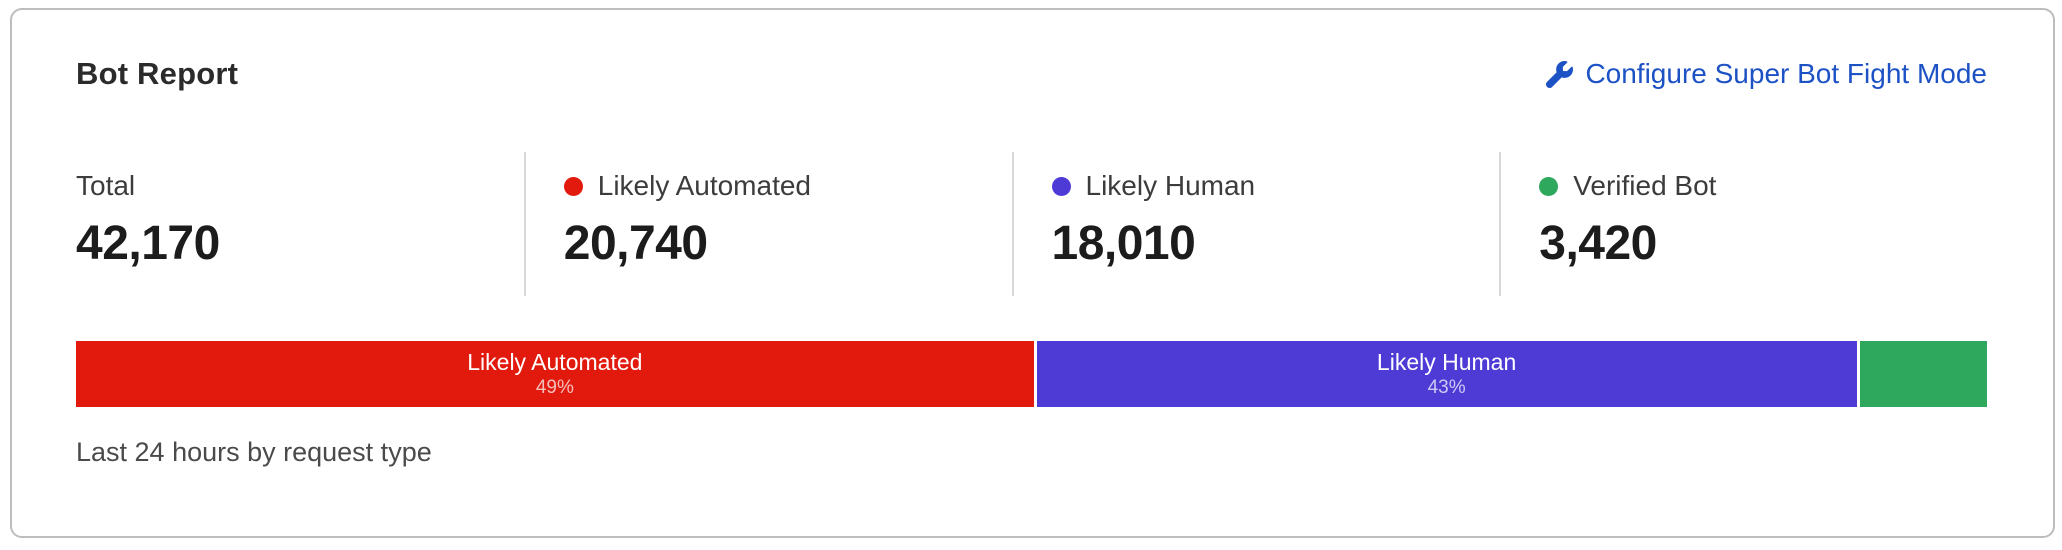  I want to click on segment-percent: 49%, so click(554, 387).